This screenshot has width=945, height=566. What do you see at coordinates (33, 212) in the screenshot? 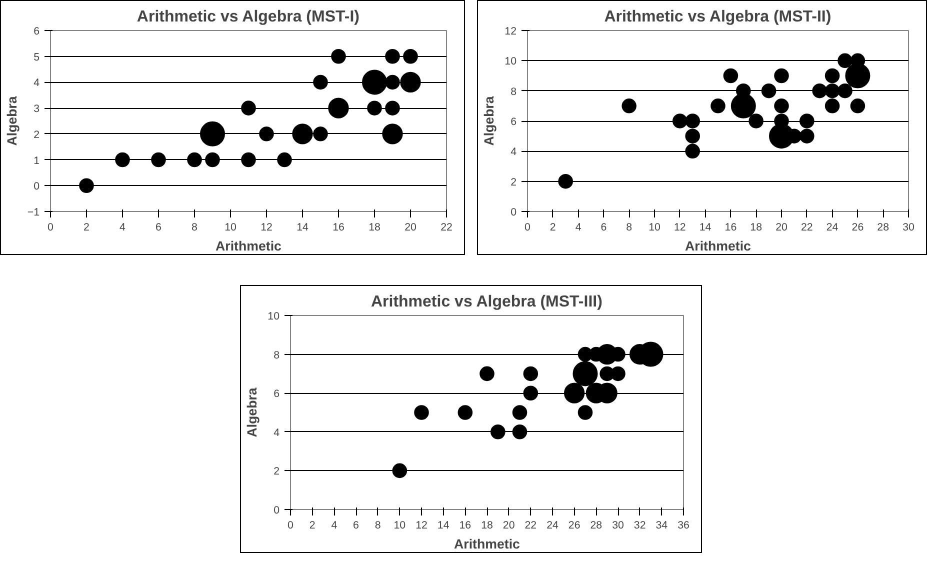
I see `y-tick-label: −1` at bounding box center [33, 212].